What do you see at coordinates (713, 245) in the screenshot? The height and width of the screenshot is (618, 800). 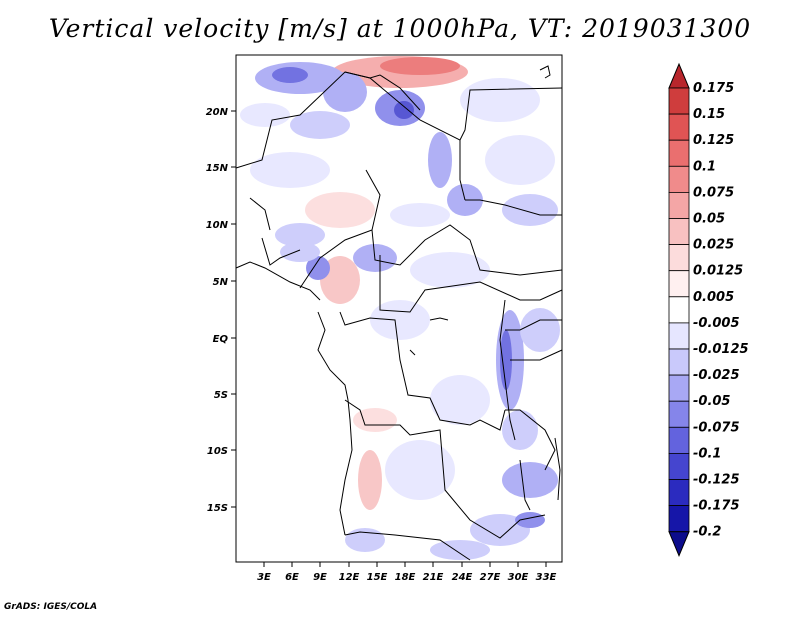 I see `colorbar-label: 0.025` at bounding box center [713, 245].